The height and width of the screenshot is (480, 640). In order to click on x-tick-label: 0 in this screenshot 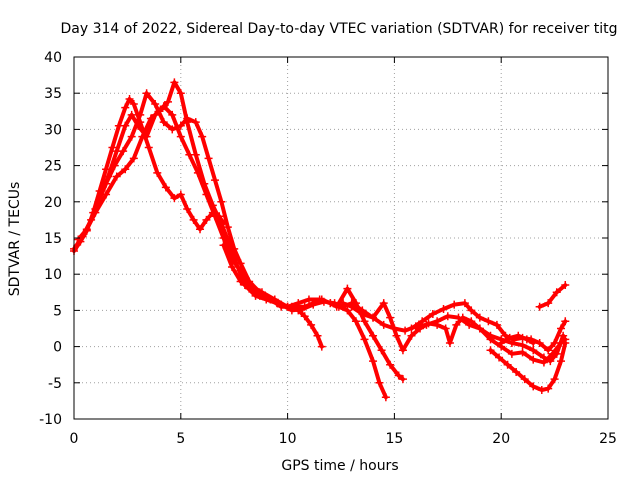, I will do `click(74, 439)`.